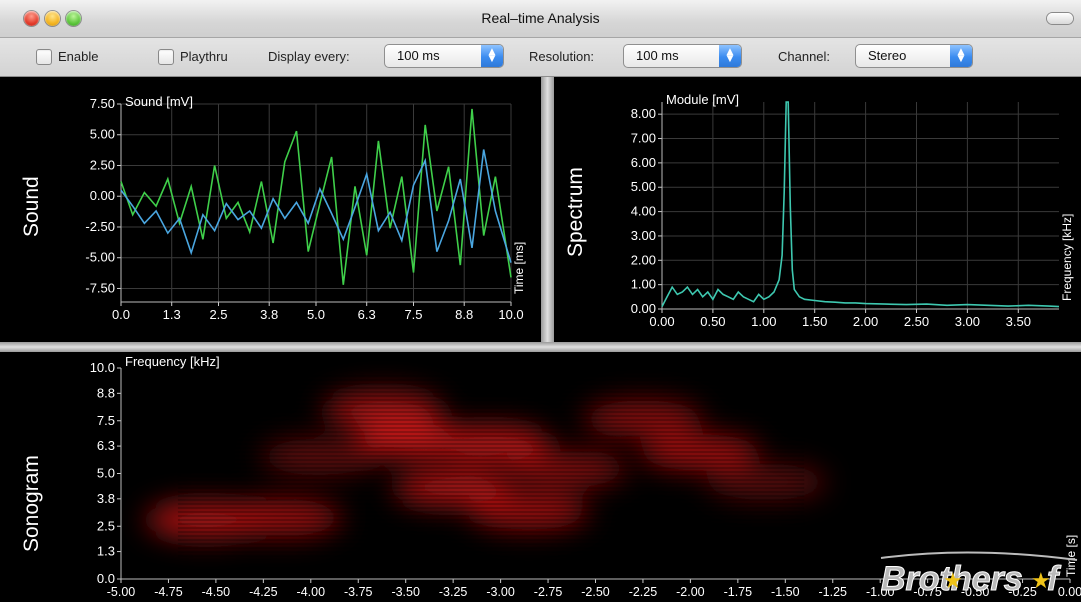  Describe the element at coordinates (73, 18) in the screenshot. I see `zoom-window-button` at that location.